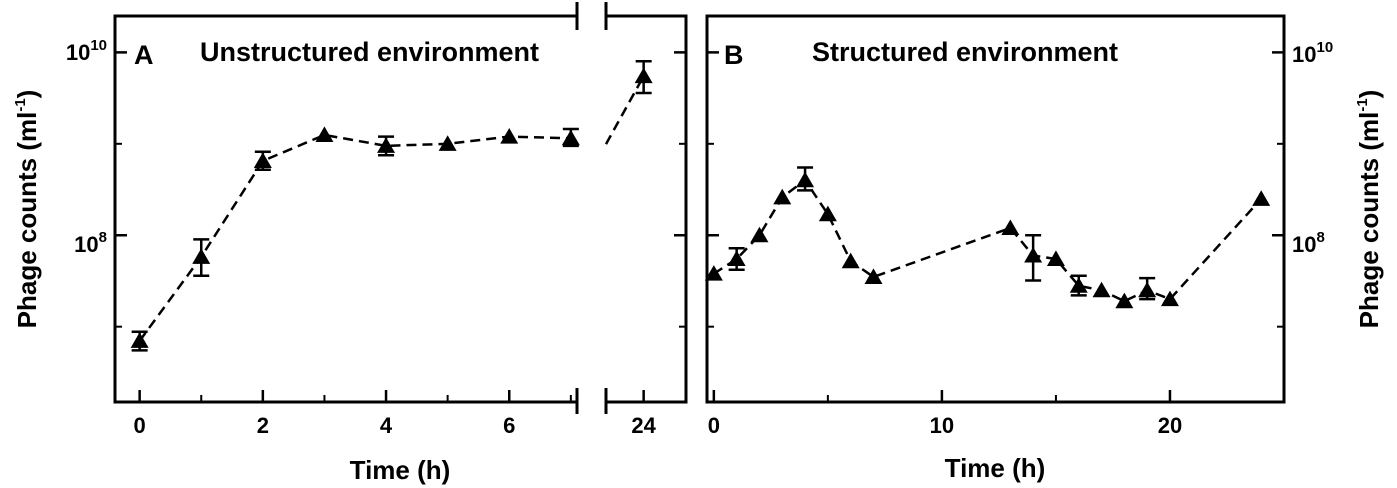 Image resolution: width=1397 pixels, height=488 pixels. Describe the element at coordinates (1170, 425) in the screenshot. I see `x-tick-label: 20` at that location.